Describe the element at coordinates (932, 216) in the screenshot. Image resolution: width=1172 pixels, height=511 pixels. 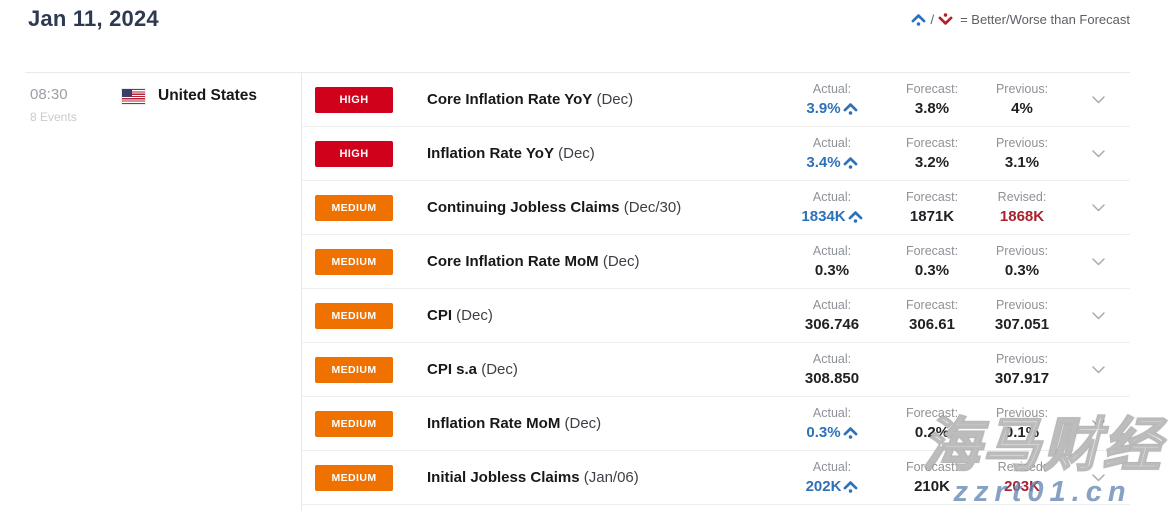
I see `forecast-value: 1871K` at that location.